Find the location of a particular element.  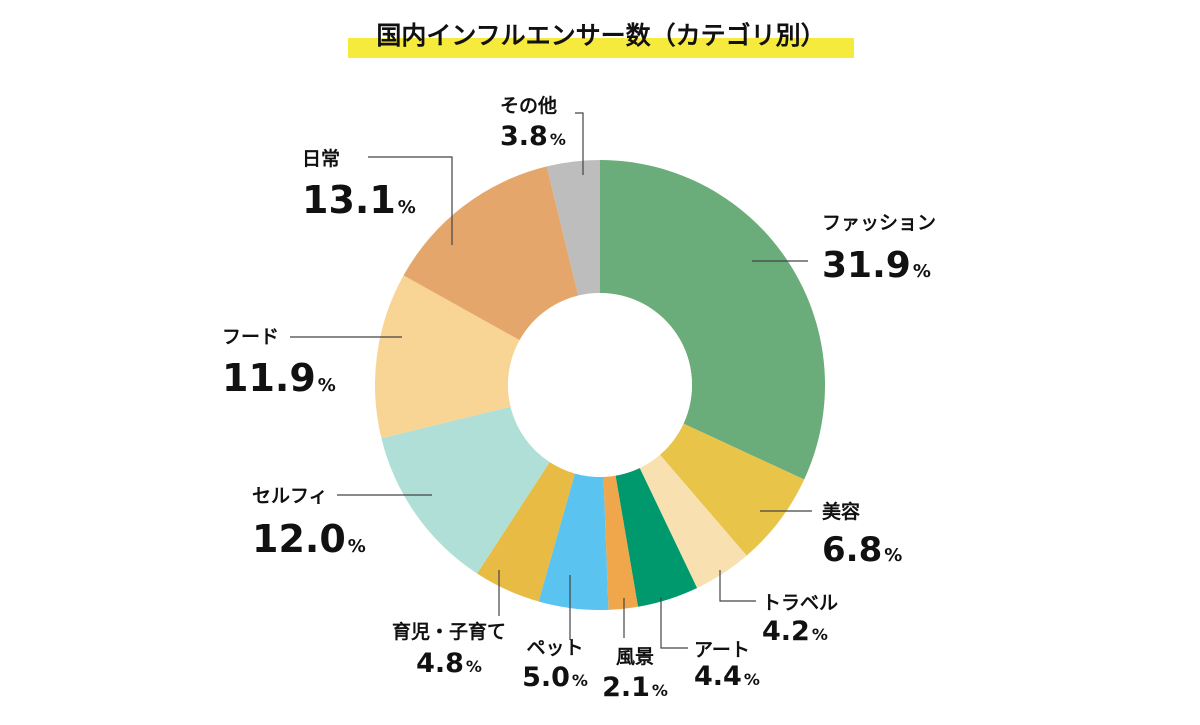

value-pet: 5.0% is located at coordinates (555, 677).